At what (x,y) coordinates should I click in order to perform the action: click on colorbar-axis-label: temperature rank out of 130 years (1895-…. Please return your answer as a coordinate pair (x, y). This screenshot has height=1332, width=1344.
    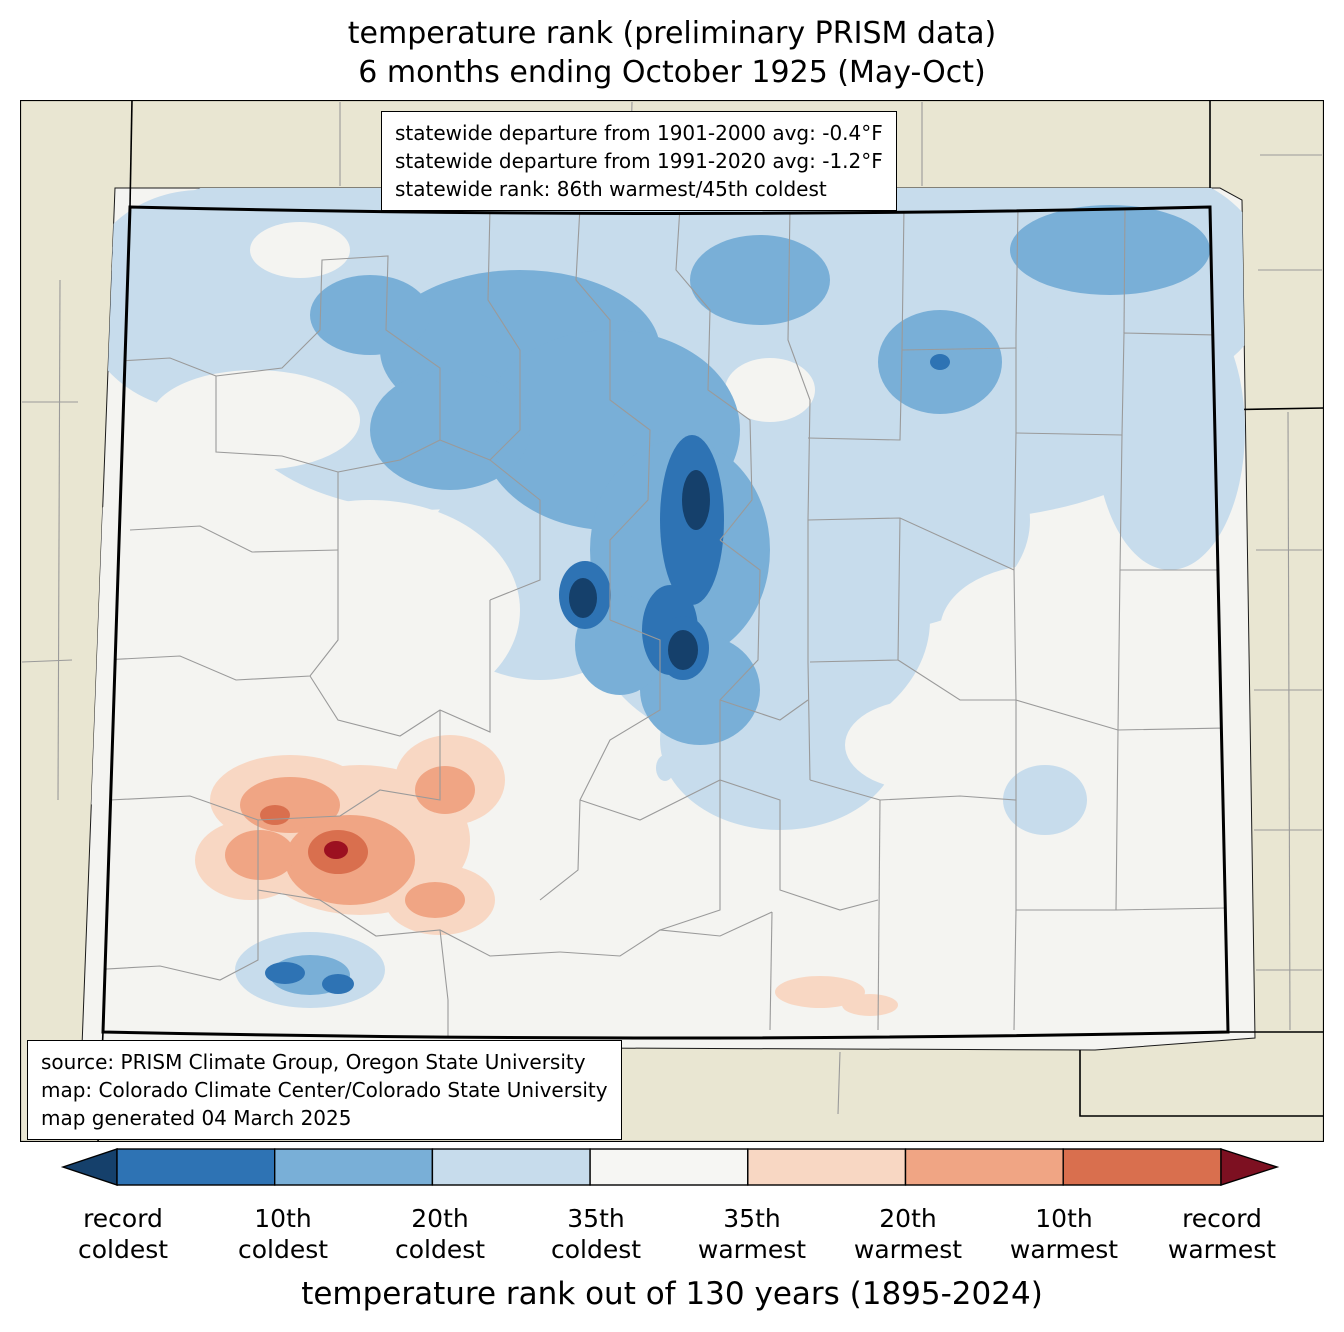
    Looking at the image, I should click on (672, 1294).